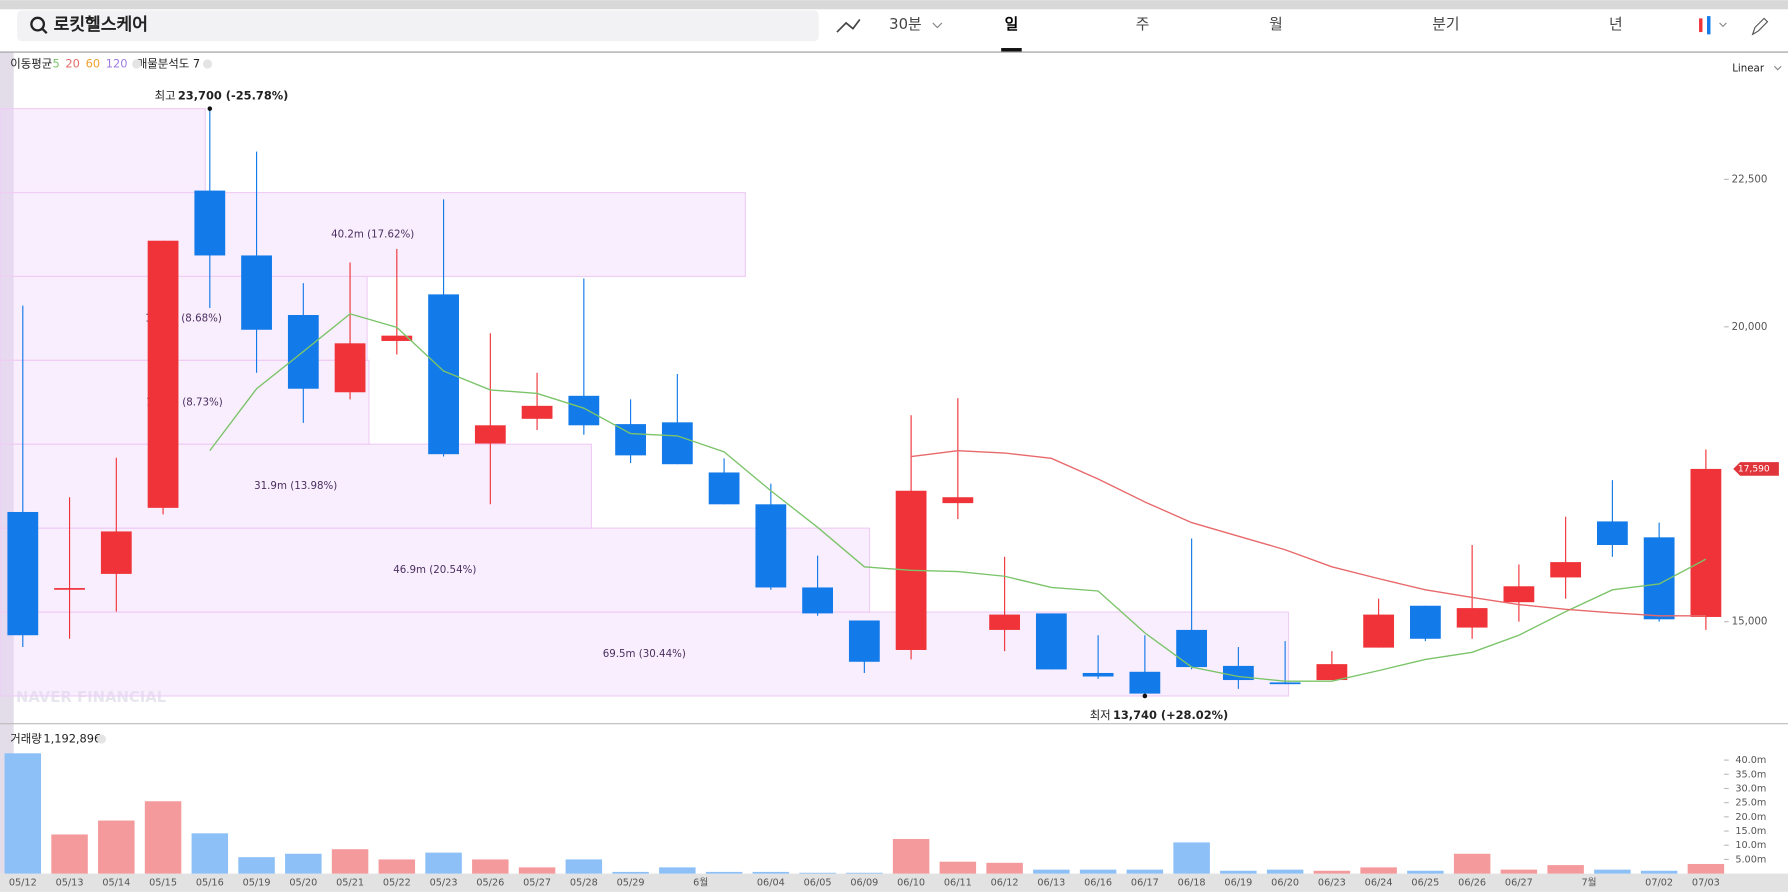 The height and width of the screenshot is (896, 1788). I want to click on x-tick-label: 05/21, so click(350, 883).